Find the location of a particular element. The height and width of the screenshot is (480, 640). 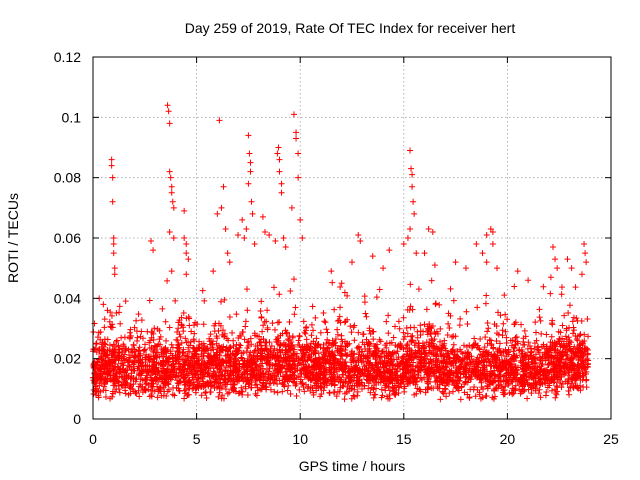

y-tick-label: 0.06 is located at coordinates (67, 238).